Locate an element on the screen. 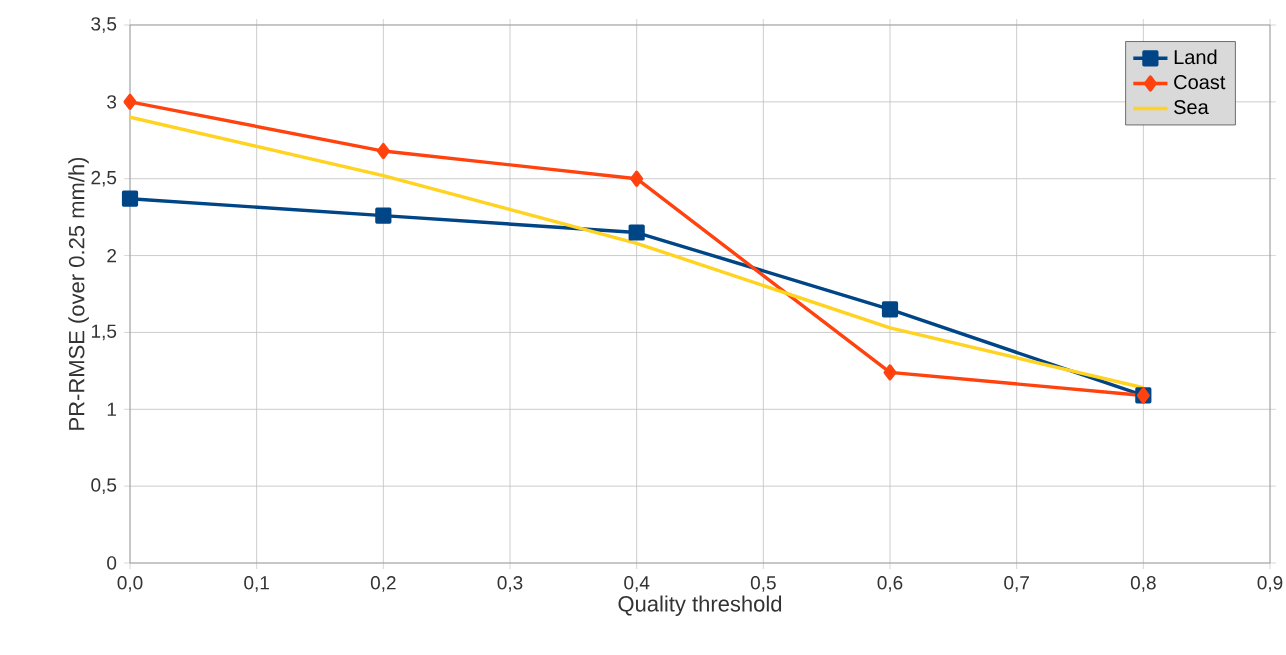 The image size is (1286, 655). y-tick-label: 1 is located at coordinates (111, 409).